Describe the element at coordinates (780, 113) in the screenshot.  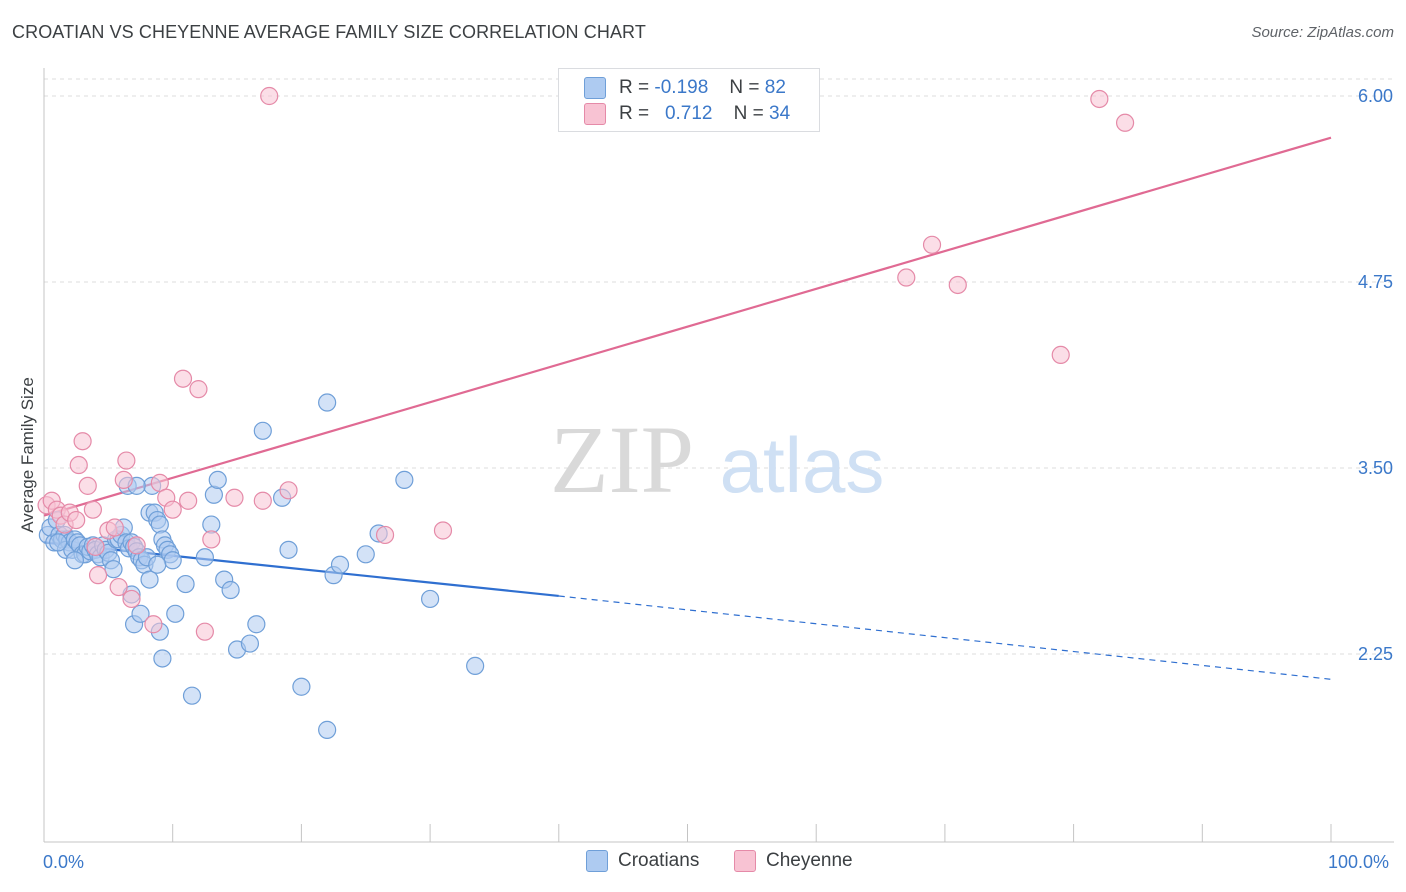
I see `legend-n-value: 34` at that location.